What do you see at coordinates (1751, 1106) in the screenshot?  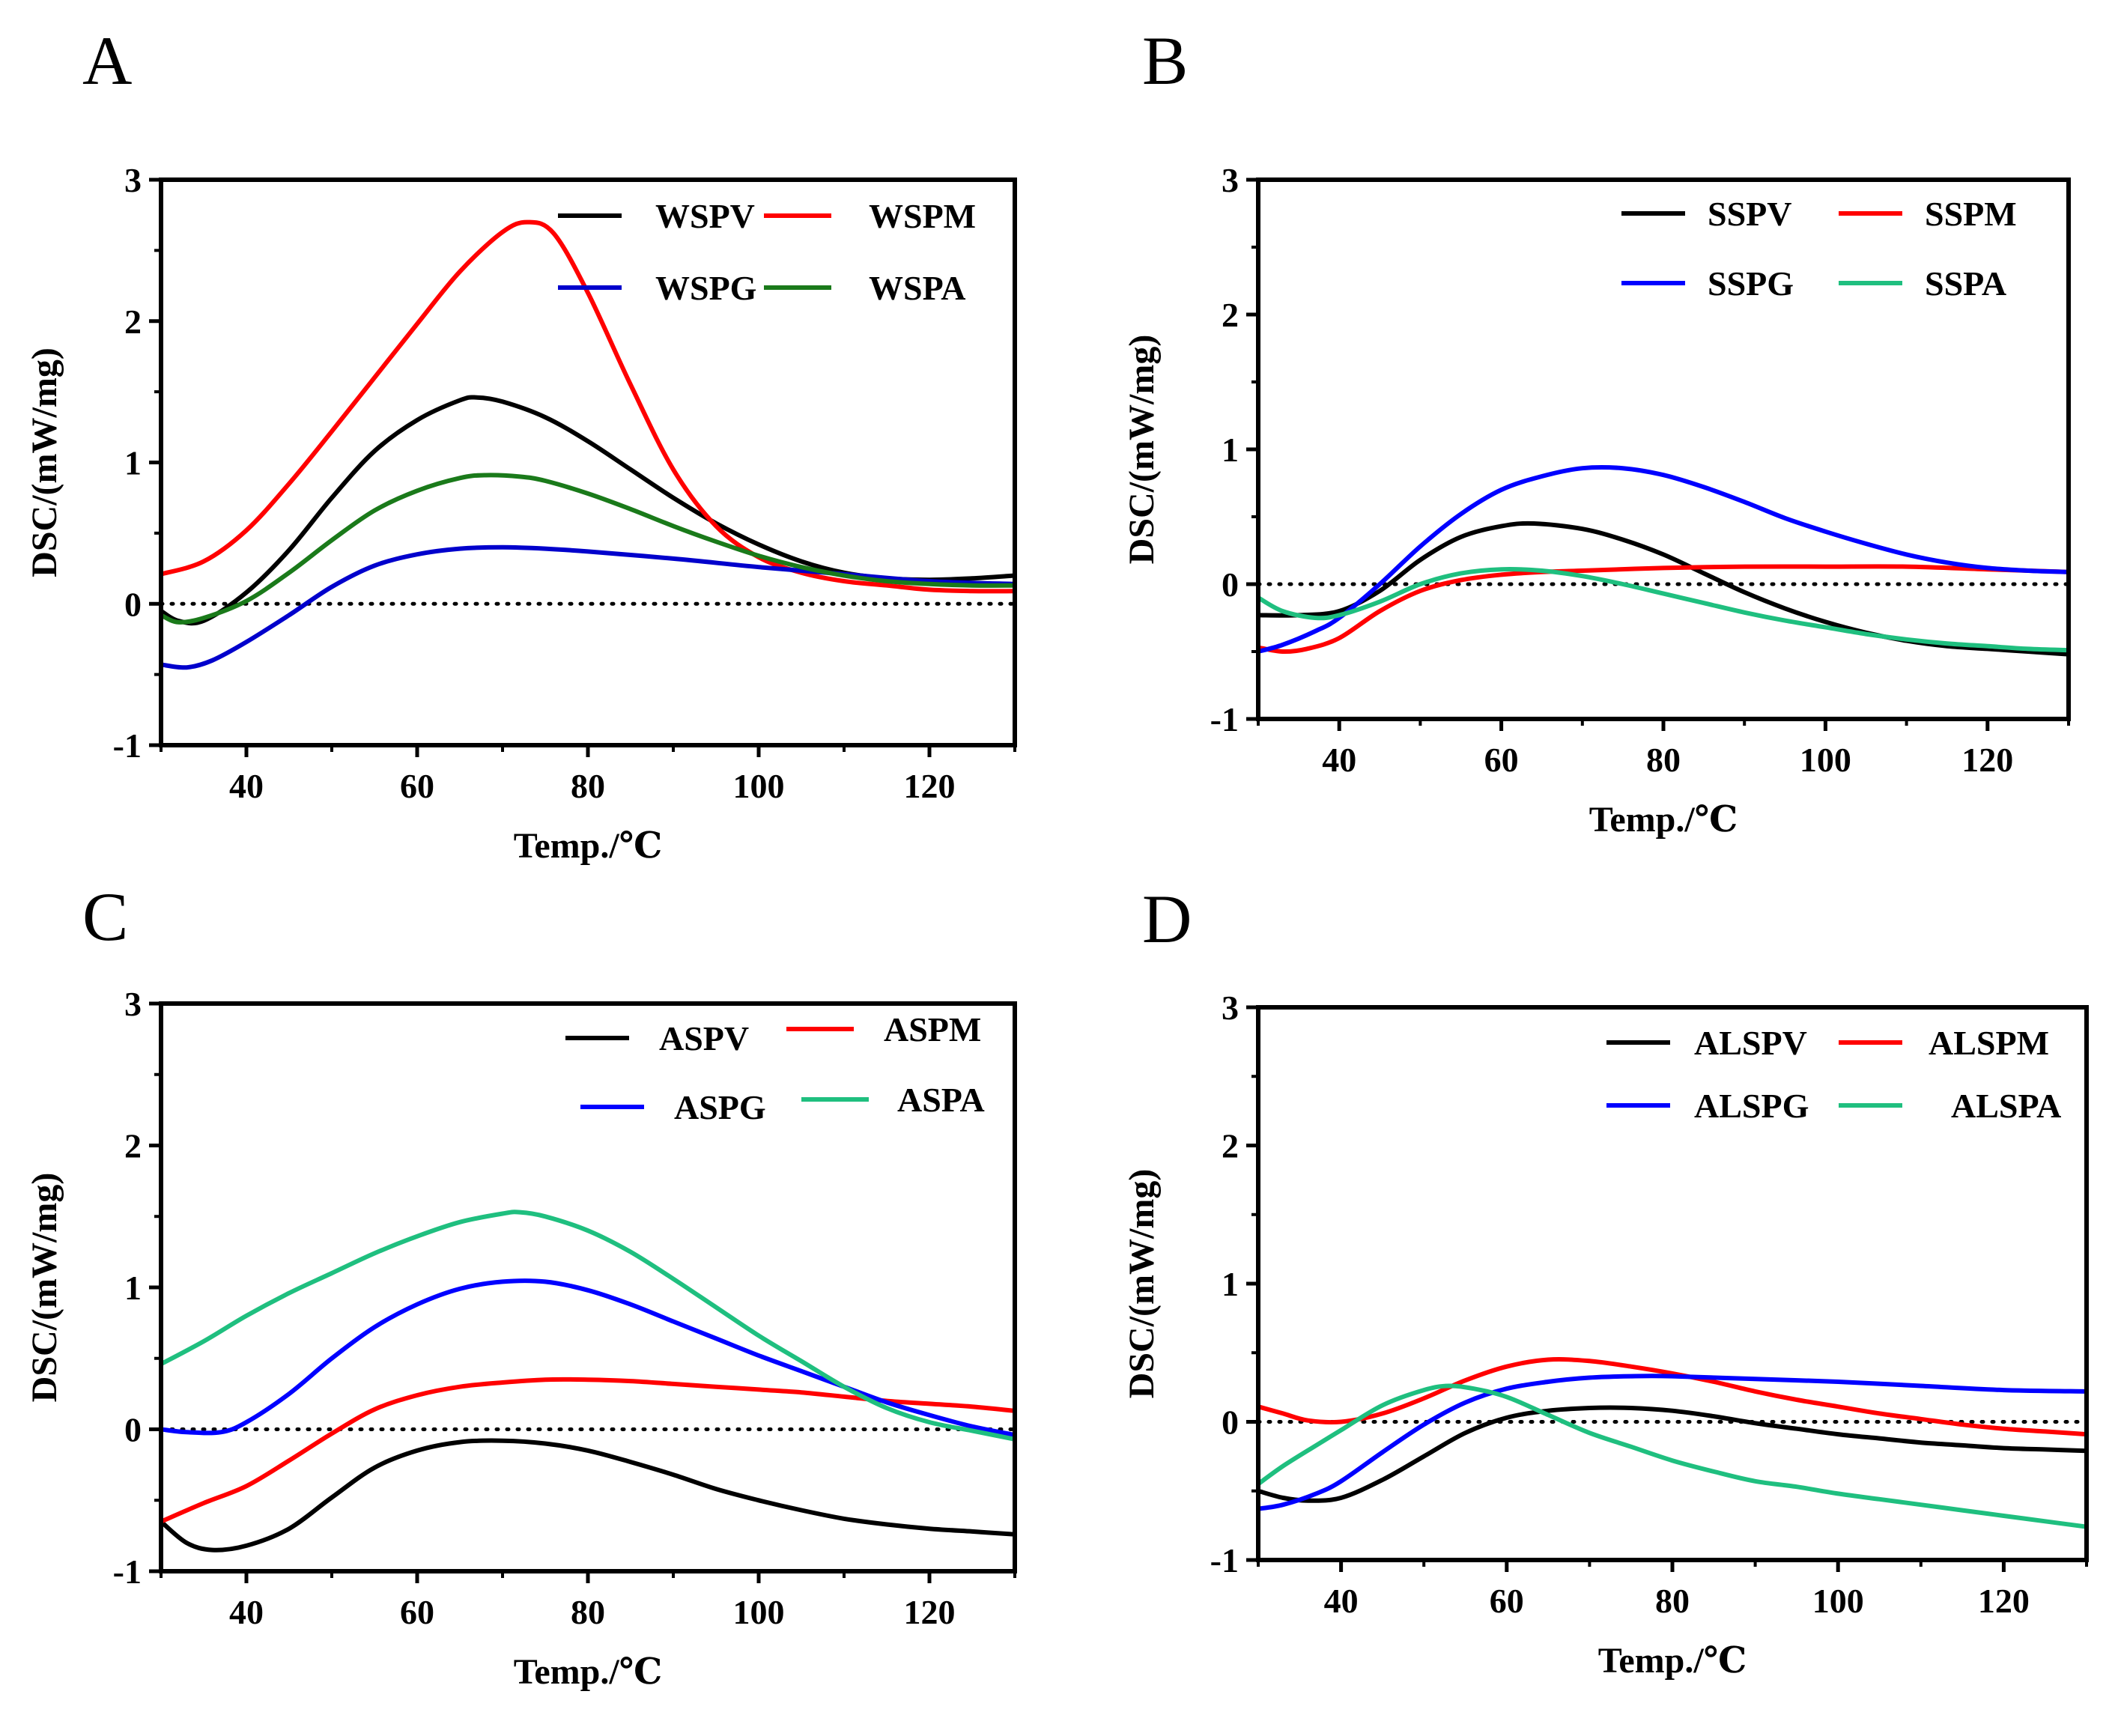 I see `legend-label-alspg: ALSPG` at bounding box center [1751, 1106].